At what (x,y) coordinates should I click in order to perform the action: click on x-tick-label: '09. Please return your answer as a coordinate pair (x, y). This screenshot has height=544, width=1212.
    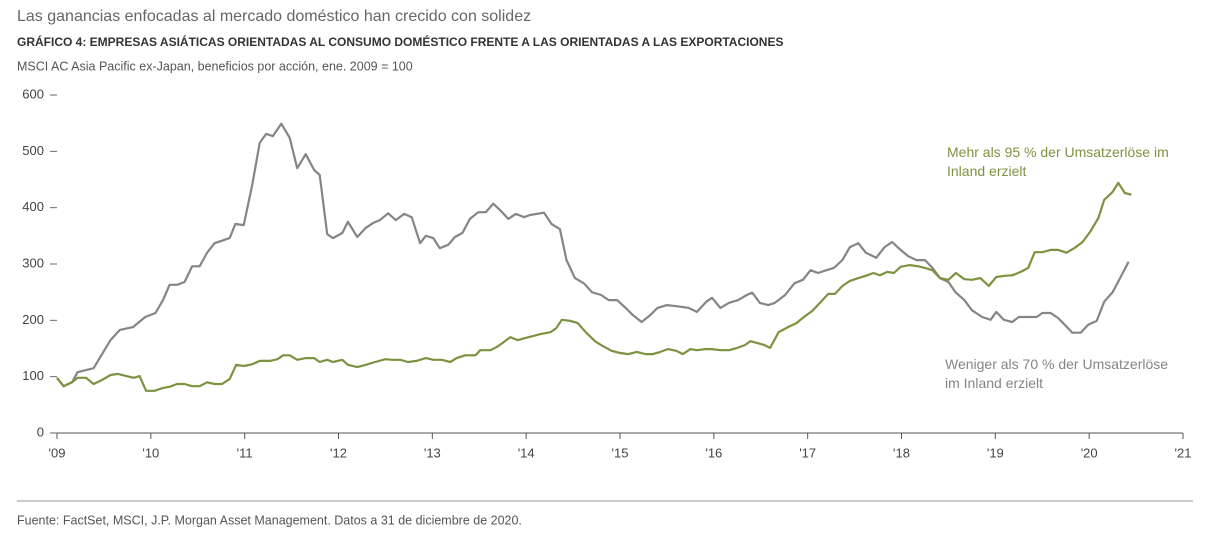
    Looking at the image, I should click on (57, 452).